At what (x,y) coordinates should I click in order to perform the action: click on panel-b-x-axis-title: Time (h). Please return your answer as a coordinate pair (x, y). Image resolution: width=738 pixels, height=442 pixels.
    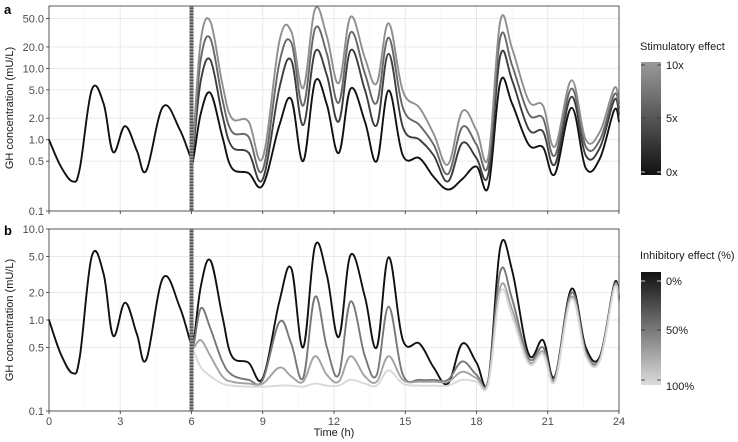
    Looking at the image, I should click on (334, 433).